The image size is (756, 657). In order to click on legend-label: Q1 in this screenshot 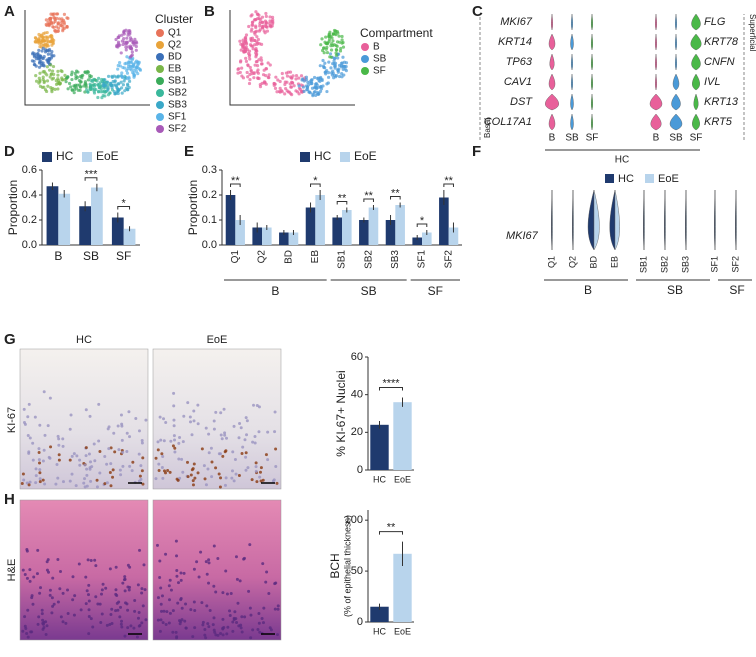, I will do `click(175, 33)`.